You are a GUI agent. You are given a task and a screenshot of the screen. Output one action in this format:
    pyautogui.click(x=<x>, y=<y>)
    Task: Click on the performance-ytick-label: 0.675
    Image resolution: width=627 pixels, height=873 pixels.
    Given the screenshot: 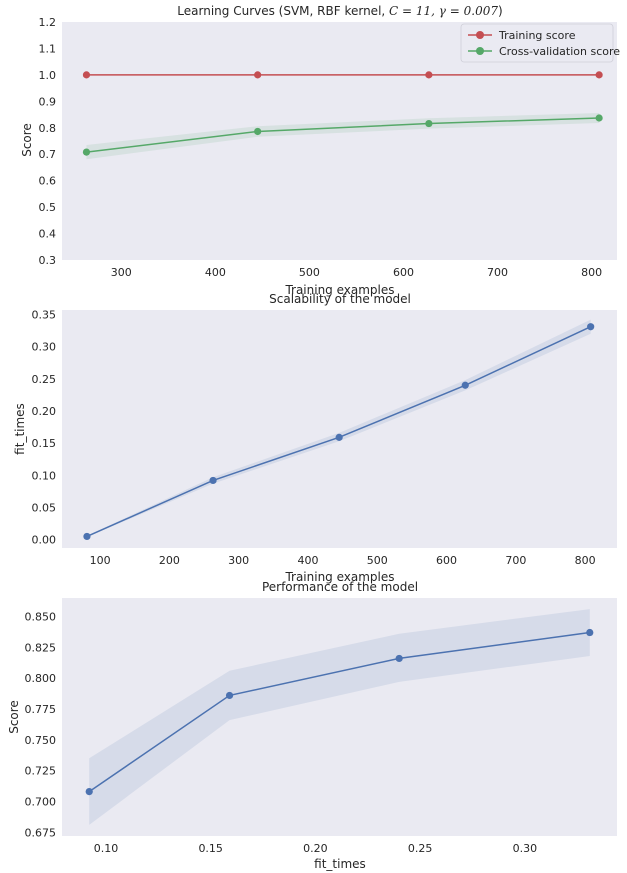 What is the action you would take?
    pyautogui.click(x=41, y=832)
    